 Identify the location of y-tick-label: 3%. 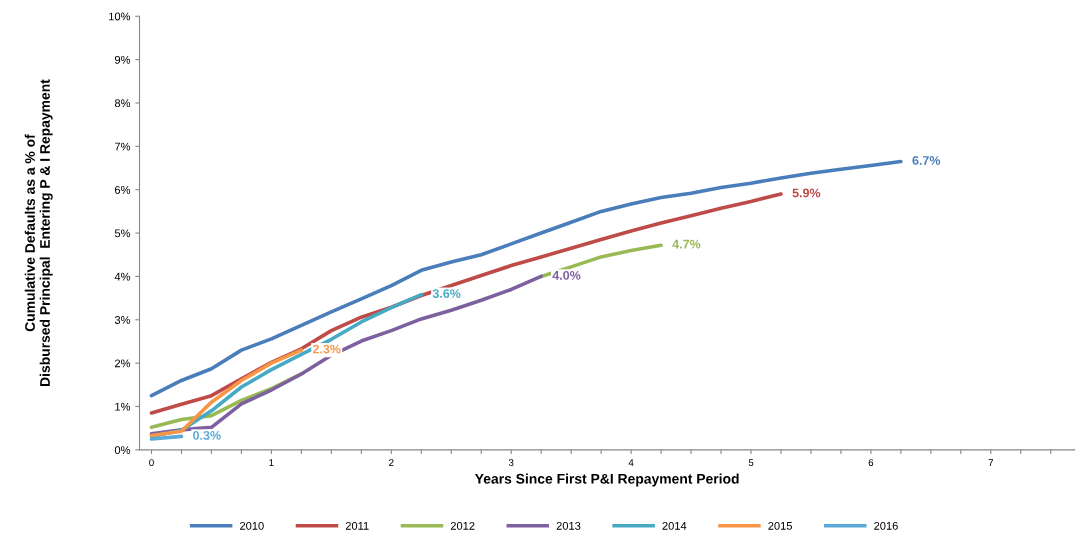
(122, 320).